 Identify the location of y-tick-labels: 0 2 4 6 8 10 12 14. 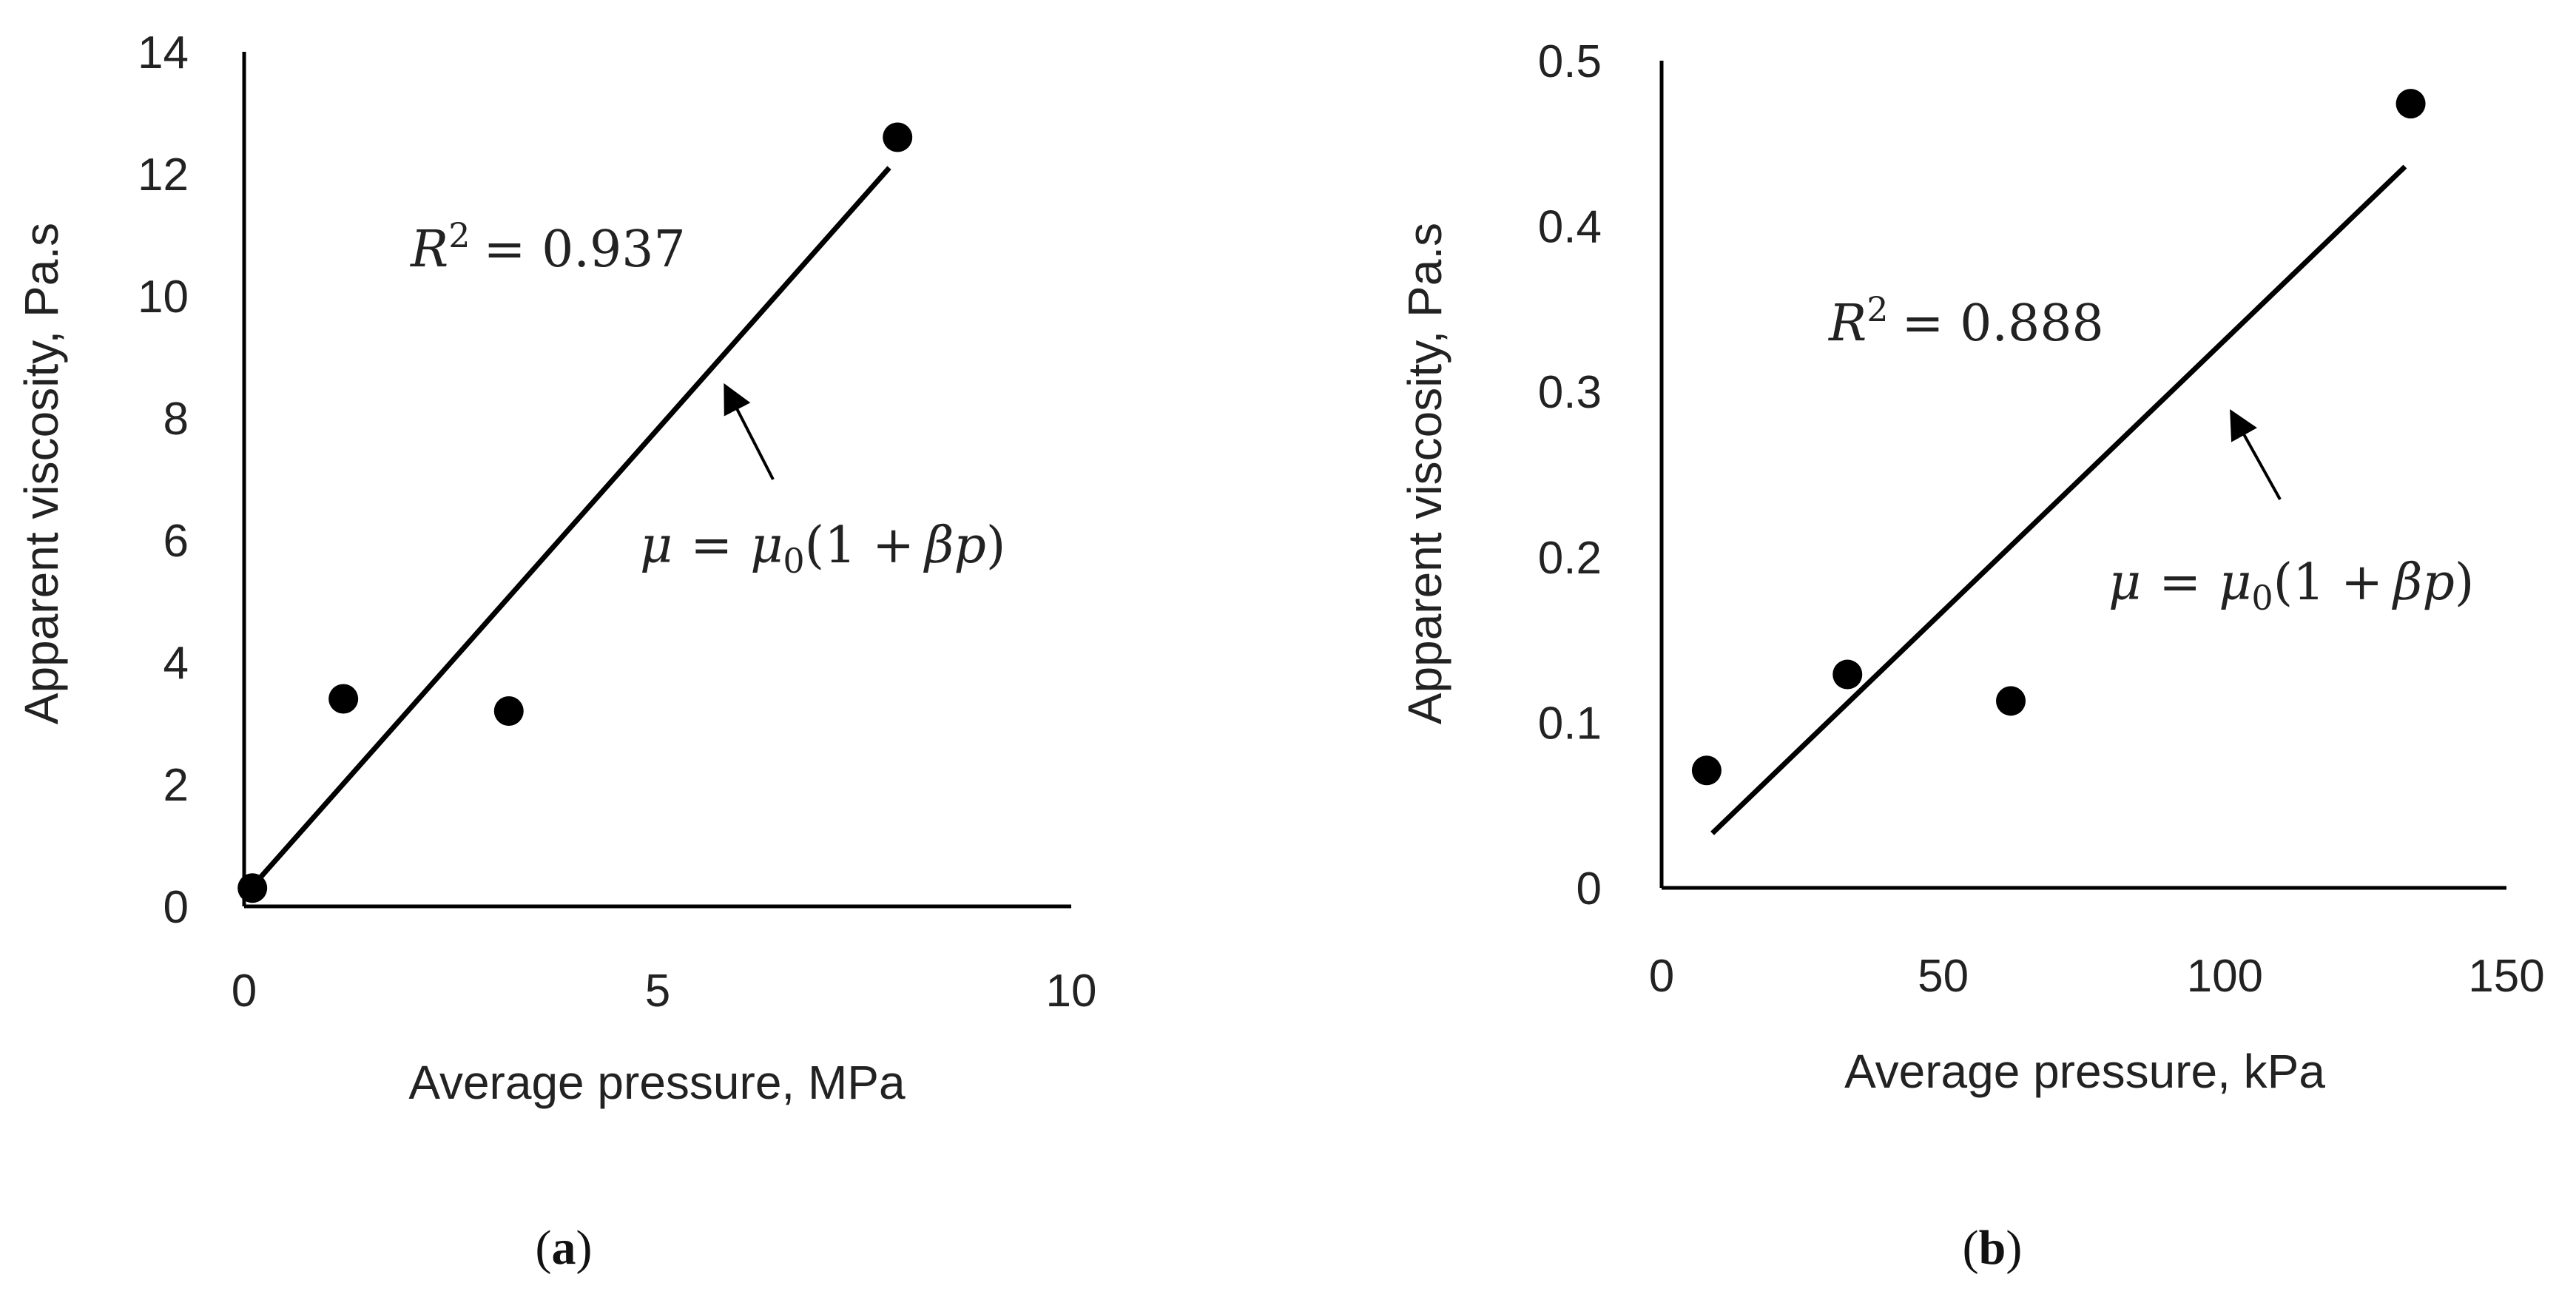
(163, 480).